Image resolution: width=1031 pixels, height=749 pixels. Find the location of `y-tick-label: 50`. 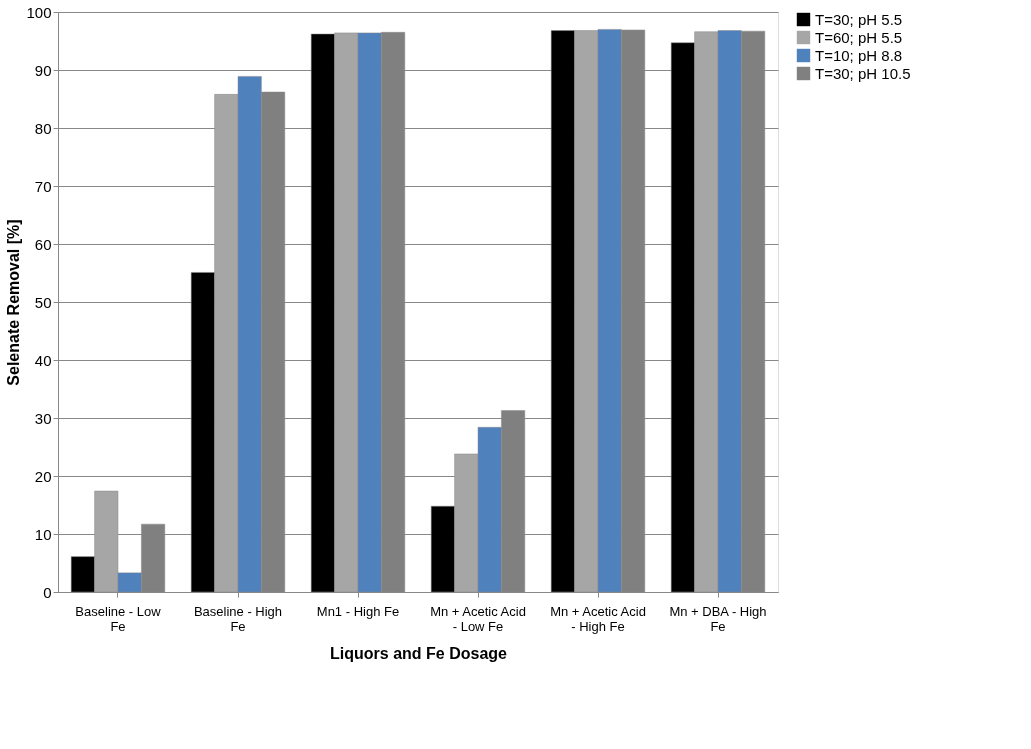

y-tick-label: 50 is located at coordinates (43, 302).